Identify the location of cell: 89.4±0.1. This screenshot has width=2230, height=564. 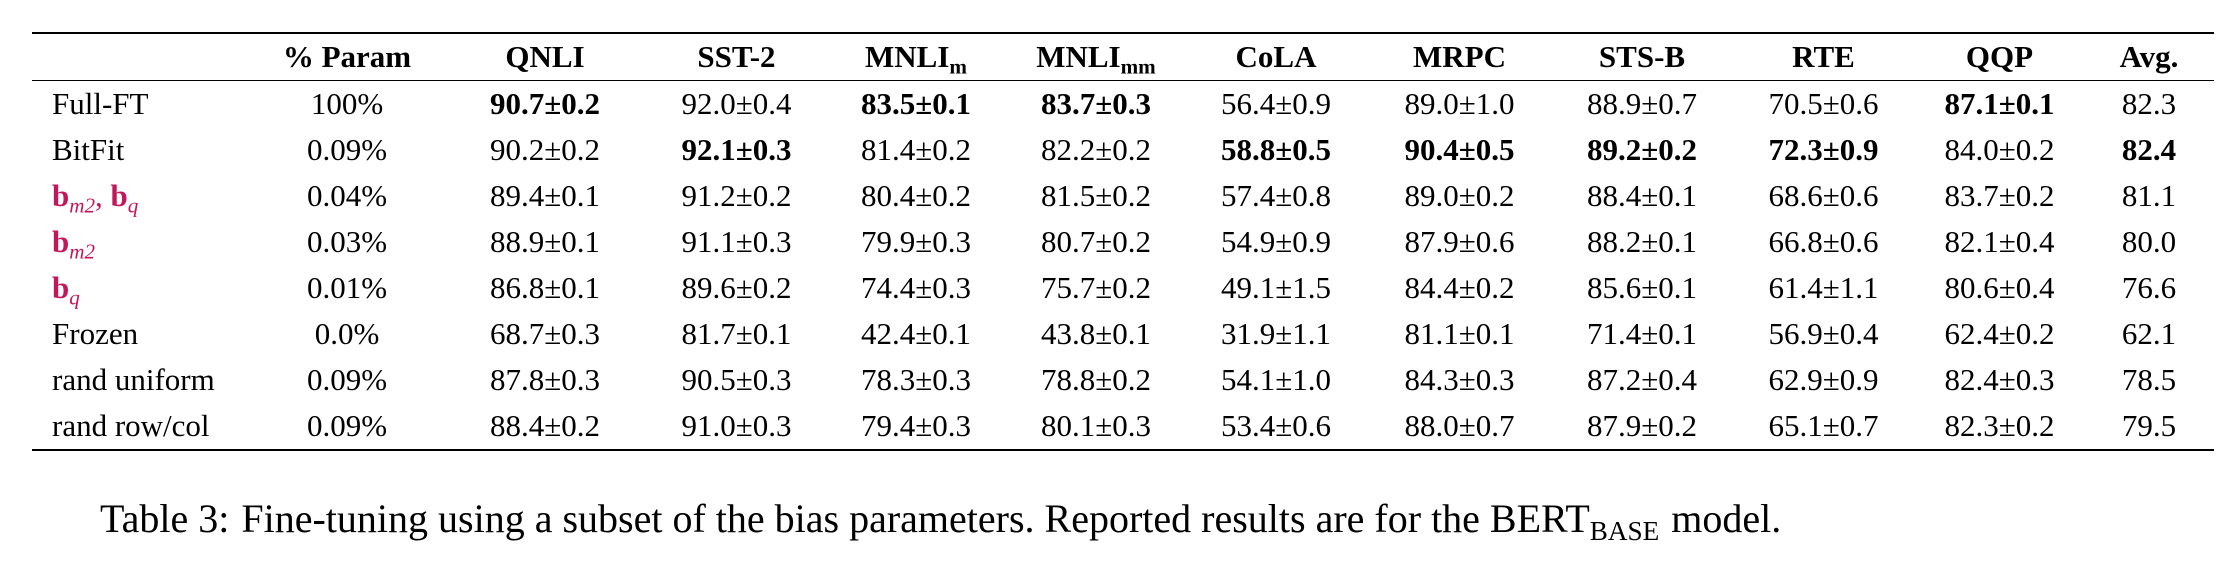
(544, 195).